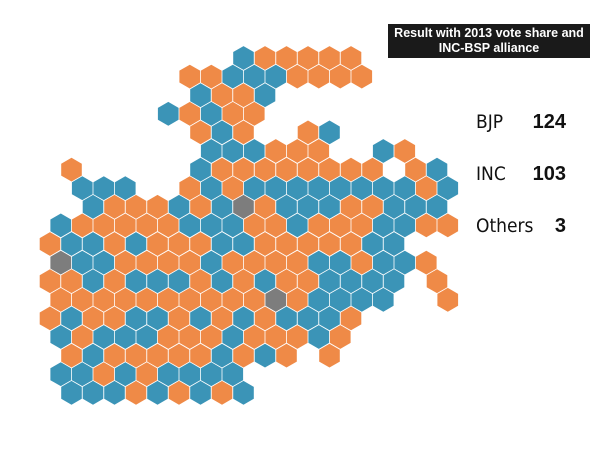  What do you see at coordinates (491, 174) in the screenshot?
I see `party-name: INC` at bounding box center [491, 174].